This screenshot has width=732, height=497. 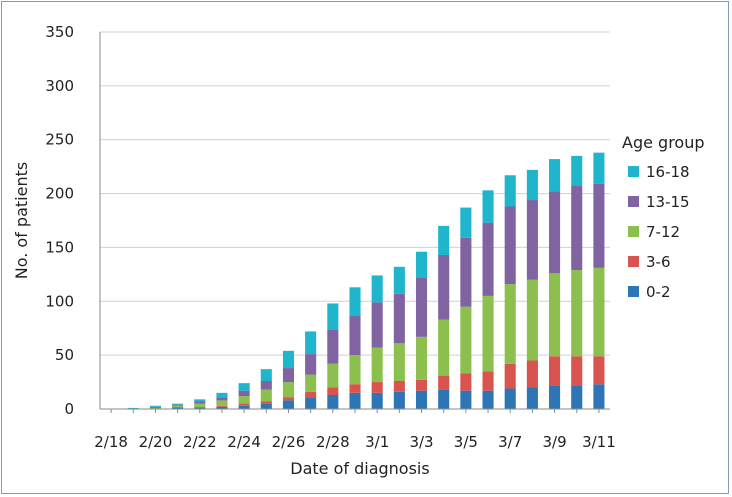 What do you see at coordinates (510, 442) in the screenshot?
I see `x-tick-label: 3/7` at bounding box center [510, 442].